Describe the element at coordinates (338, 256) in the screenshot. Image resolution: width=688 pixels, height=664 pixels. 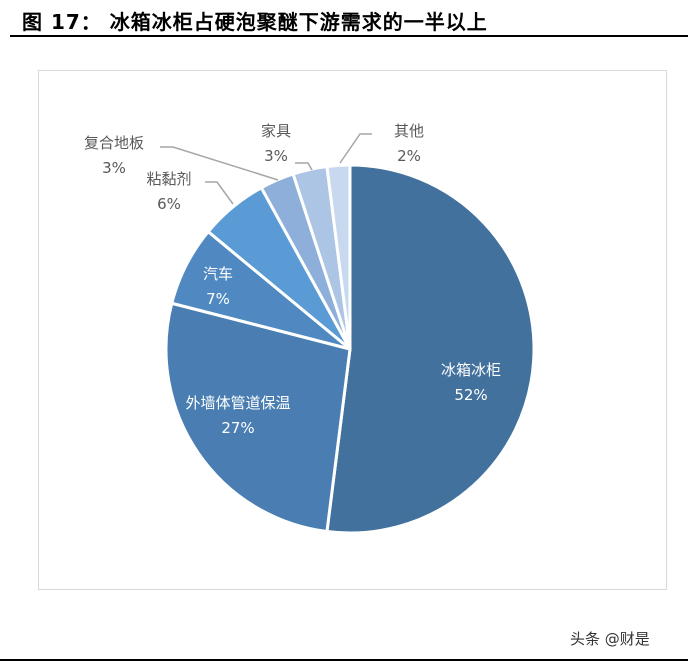
I see `pie-slice-其他` at that location.